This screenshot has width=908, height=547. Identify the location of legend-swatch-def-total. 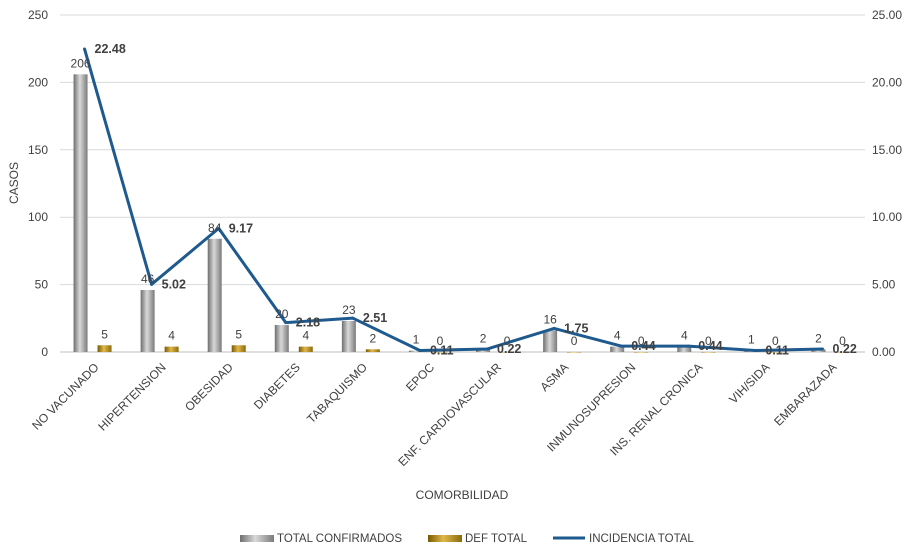
(445, 538).